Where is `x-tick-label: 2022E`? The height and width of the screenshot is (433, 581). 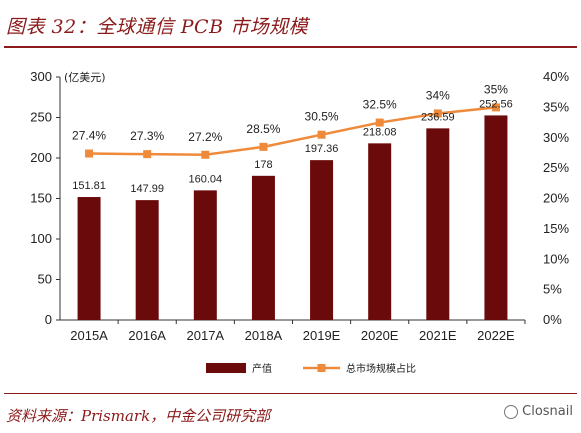
x-tick-label: 2022E is located at coordinates (496, 335).